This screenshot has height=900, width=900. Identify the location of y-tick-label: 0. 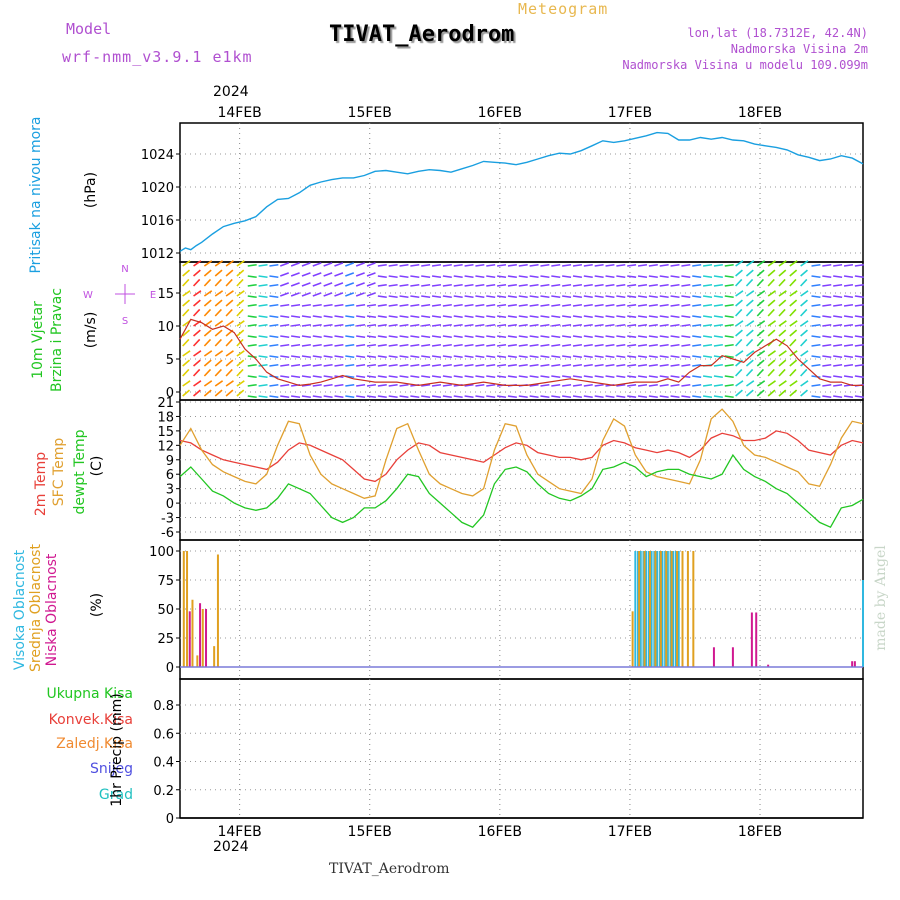
(170, 668).